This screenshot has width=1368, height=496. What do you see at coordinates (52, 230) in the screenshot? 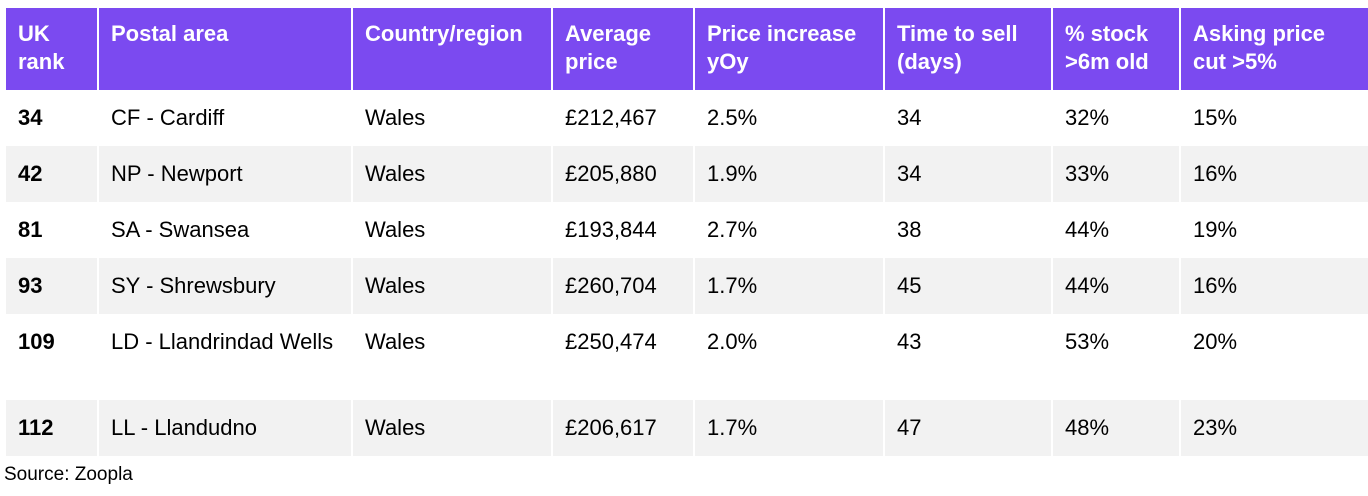
I see `cell-rank: 81` at bounding box center [52, 230].